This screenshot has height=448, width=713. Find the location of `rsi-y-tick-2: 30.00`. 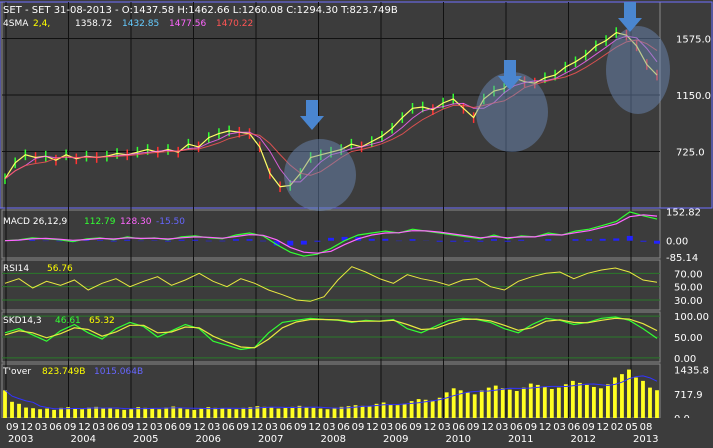

rsi-y-tick-2: 30.00 is located at coordinates (688, 301).